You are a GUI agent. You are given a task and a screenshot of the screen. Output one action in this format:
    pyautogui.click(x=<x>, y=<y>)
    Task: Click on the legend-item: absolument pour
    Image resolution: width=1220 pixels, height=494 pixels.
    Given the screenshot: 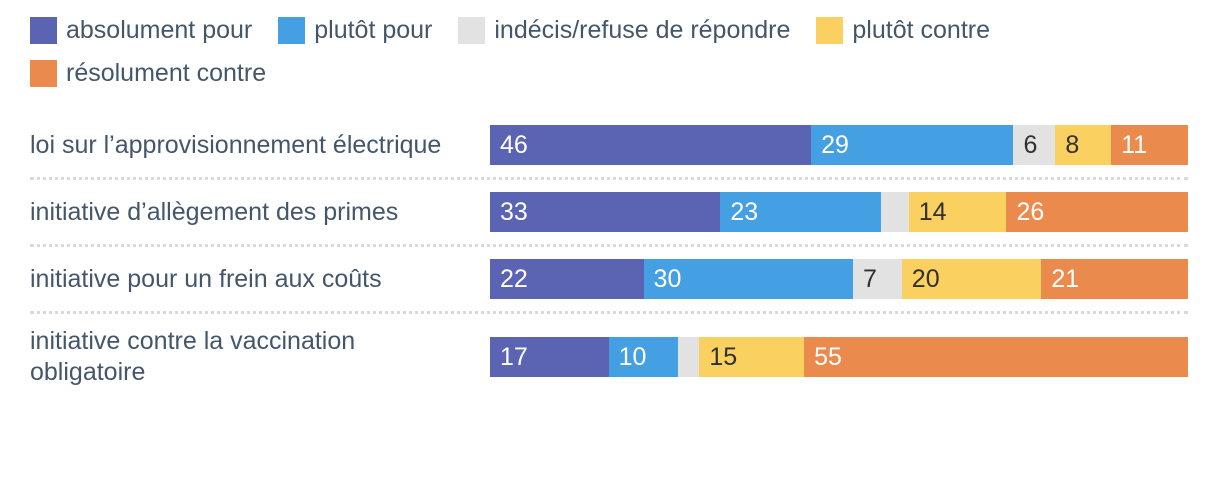 What is the action you would take?
    pyautogui.click(x=141, y=30)
    